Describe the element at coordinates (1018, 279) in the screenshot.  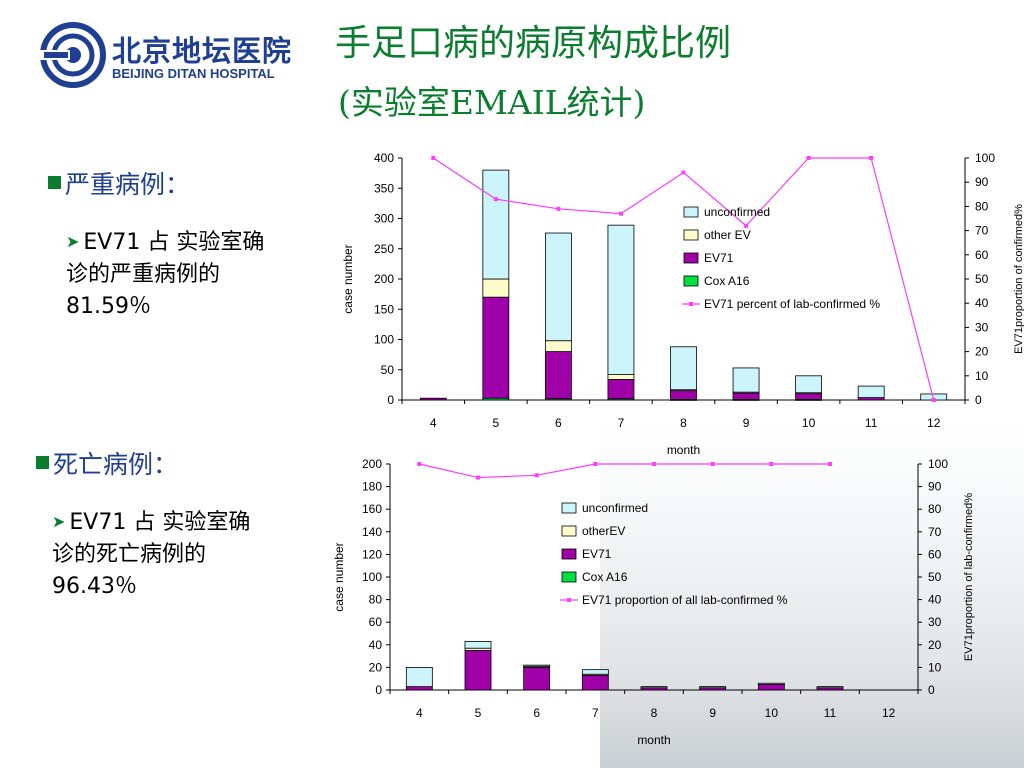
I see `y2-axis-label: EV71proportion of confirmed%` at that location.